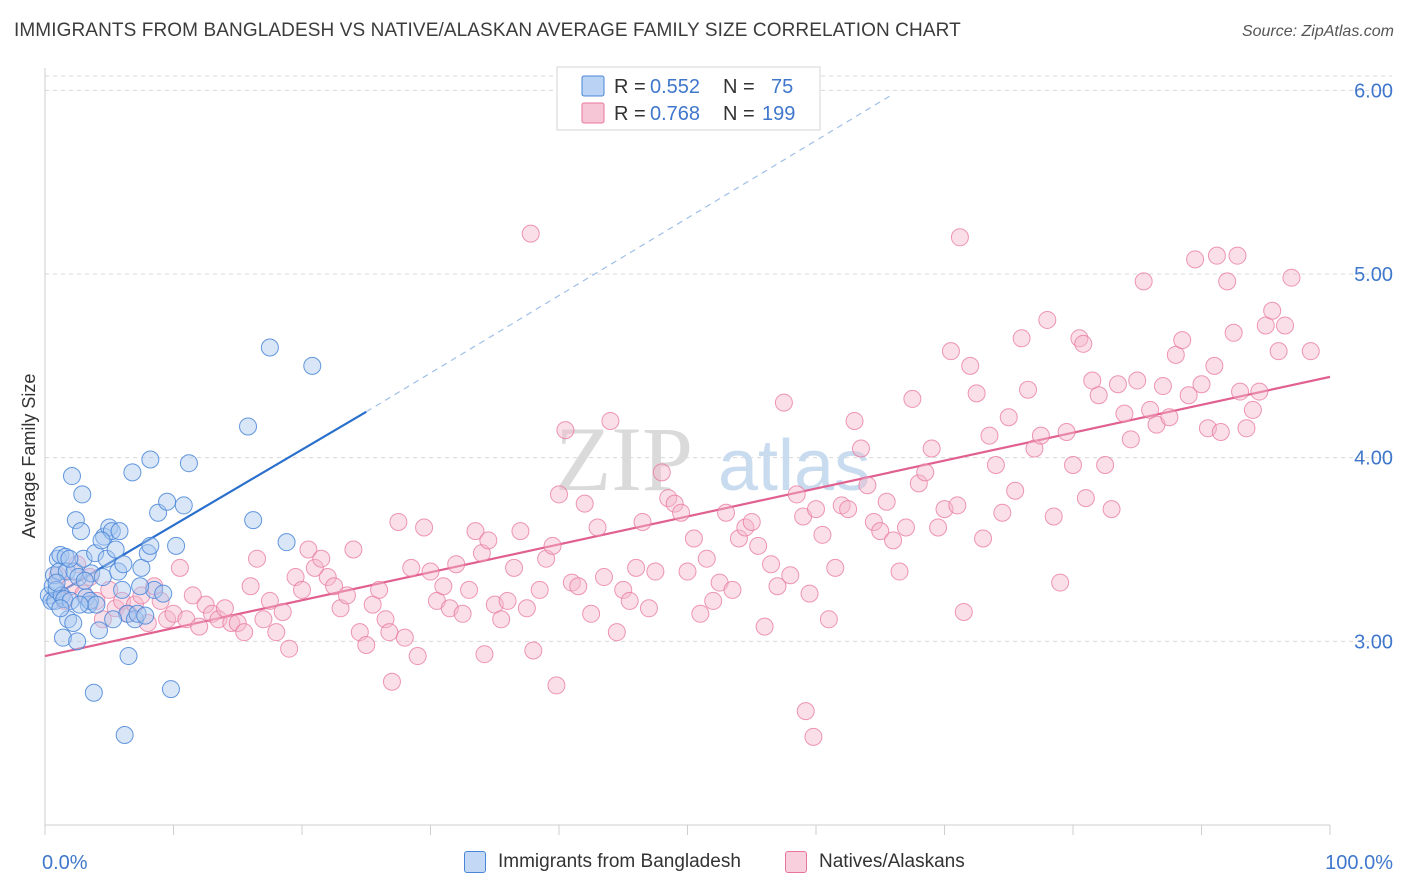 This screenshot has width=1406, height=892. I want to click on legend-label-natives: Natives/Alaskans, so click(892, 861).